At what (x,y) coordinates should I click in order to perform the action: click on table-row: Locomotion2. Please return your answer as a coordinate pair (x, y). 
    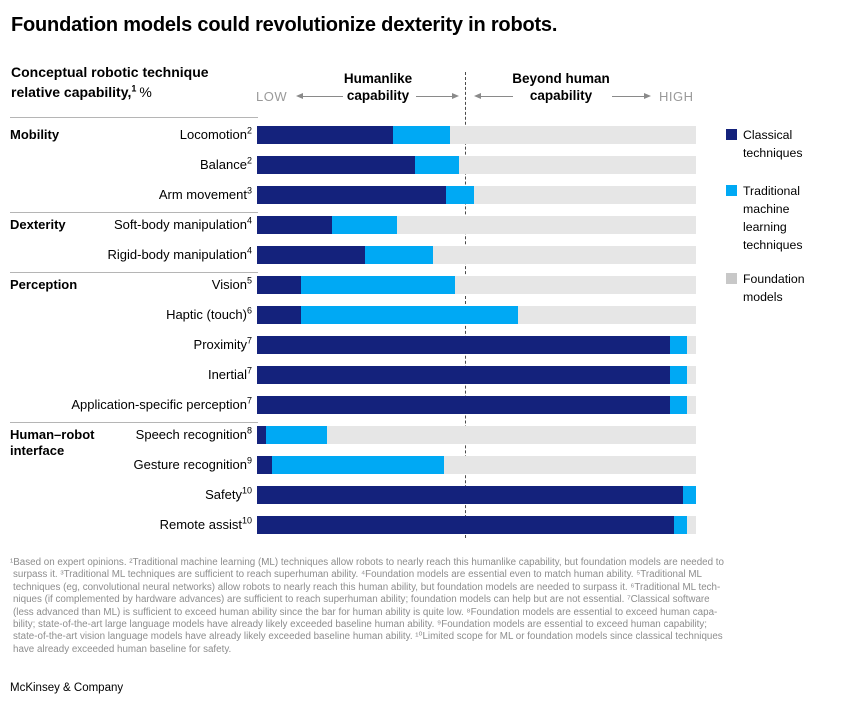
    Looking at the image, I should click on (434, 135).